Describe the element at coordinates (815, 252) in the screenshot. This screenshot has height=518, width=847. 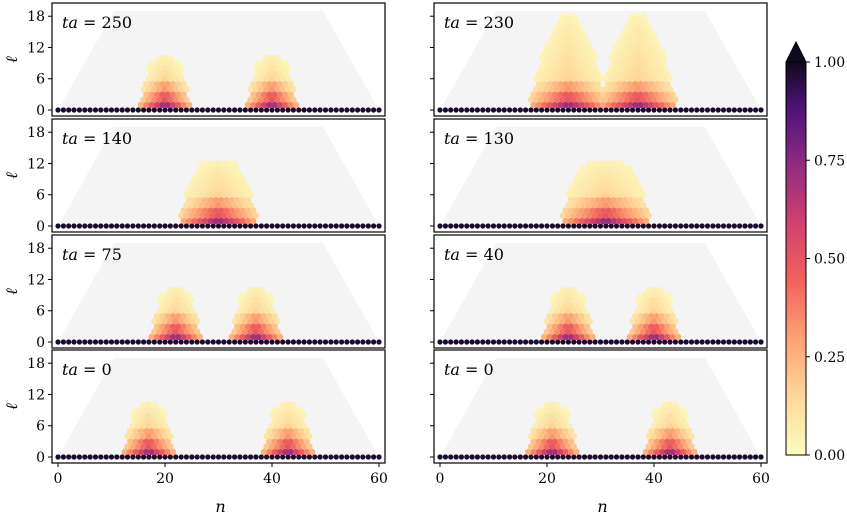
I see `colorbar: 0.000.250.500.751.00` at that location.